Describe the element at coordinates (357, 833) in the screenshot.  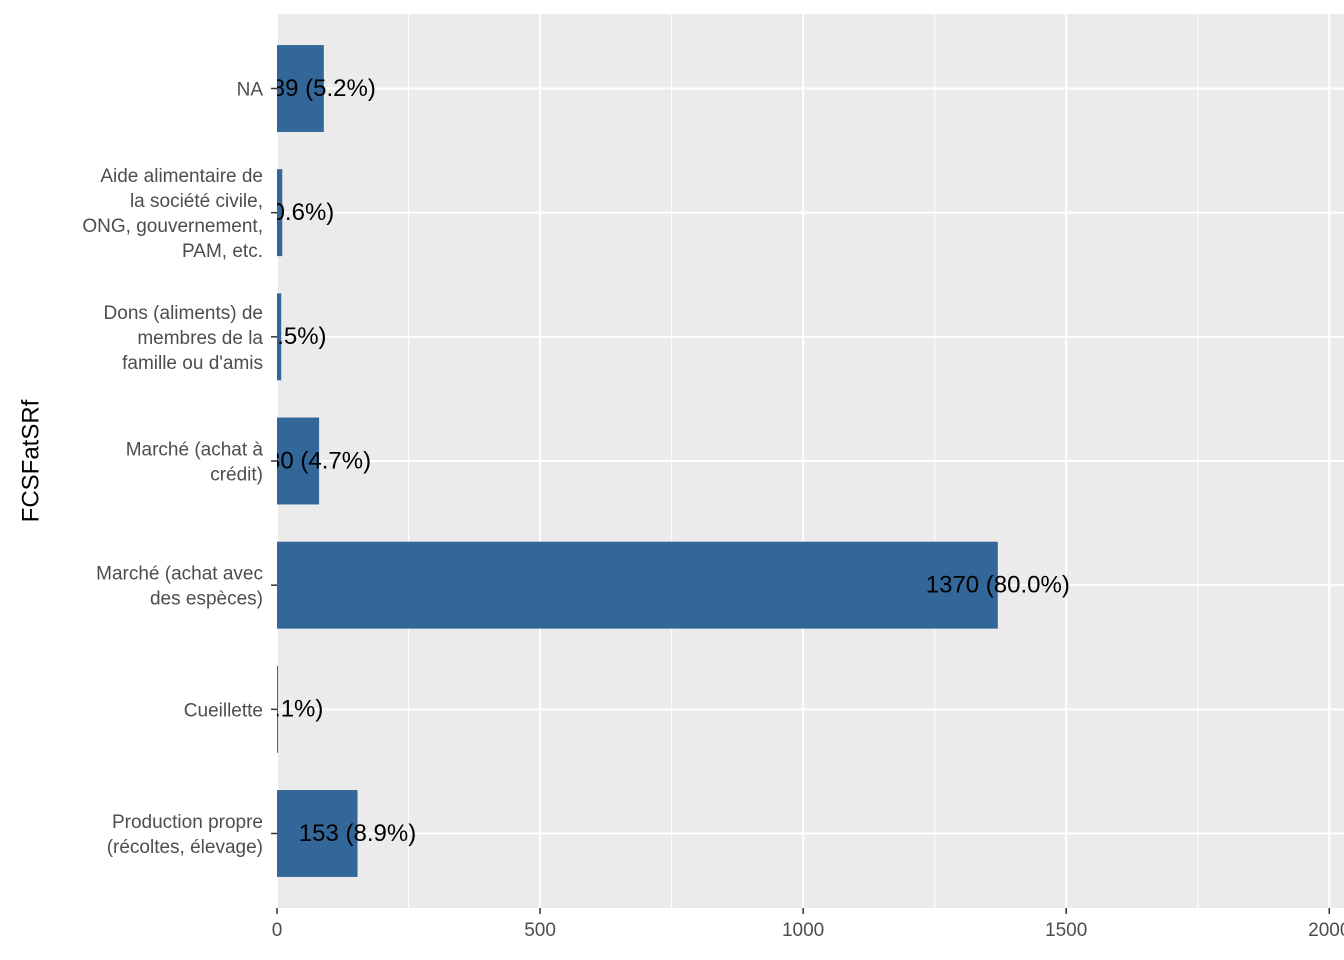
I see `value-label: 153 (8.9%)` at that location.